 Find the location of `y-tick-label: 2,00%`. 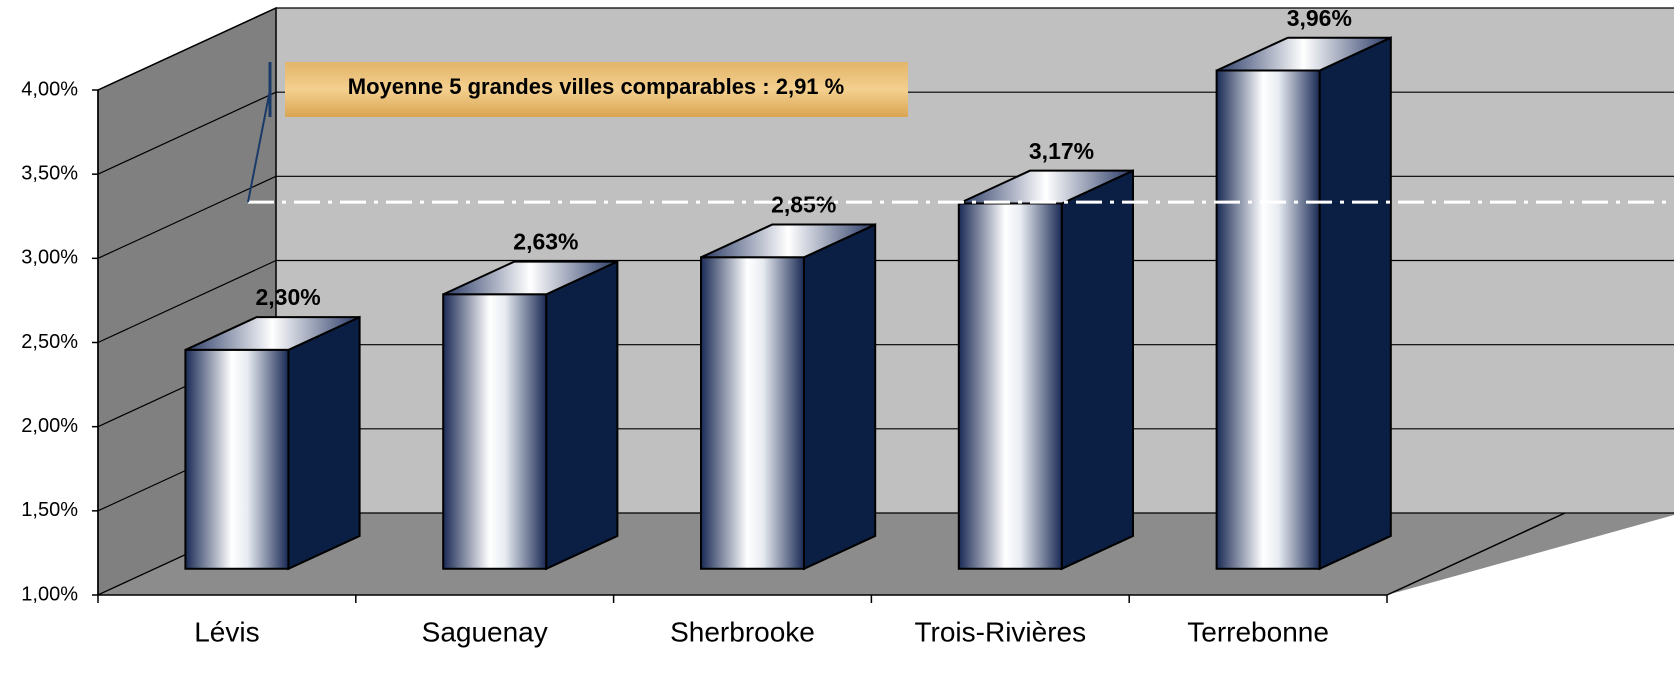

y-tick-label: 2,00% is located at coordinates (49, 426).